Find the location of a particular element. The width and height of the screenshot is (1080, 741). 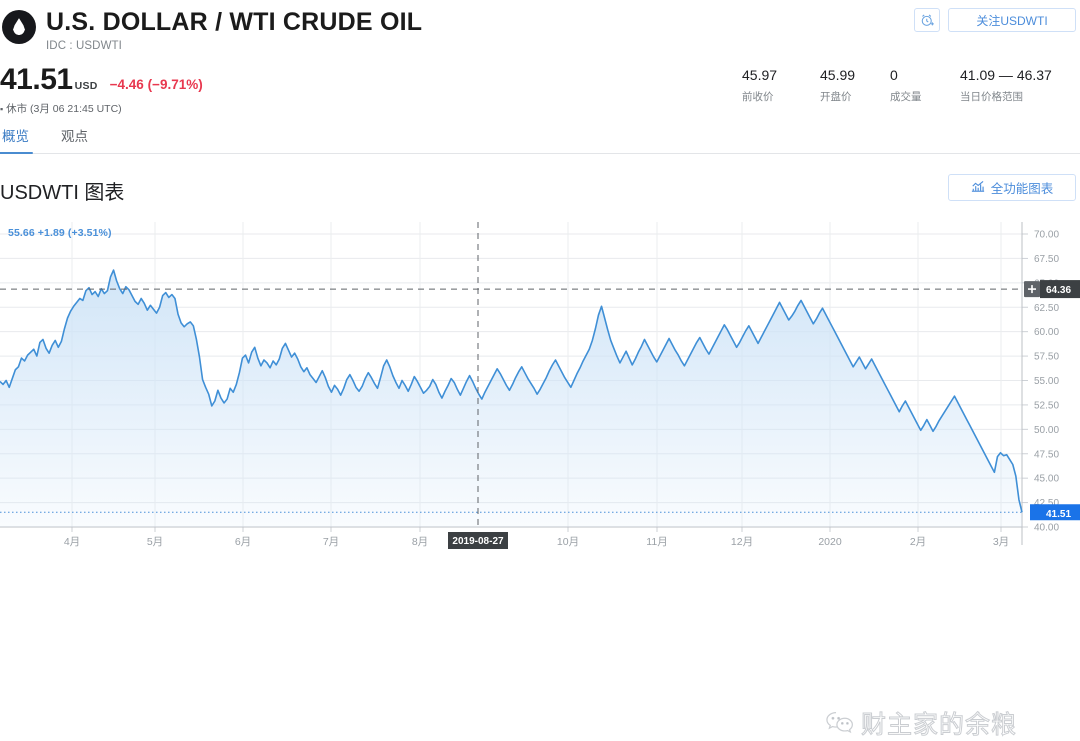

x-axis-tick: 2月 is located at coordinates (918, 542).